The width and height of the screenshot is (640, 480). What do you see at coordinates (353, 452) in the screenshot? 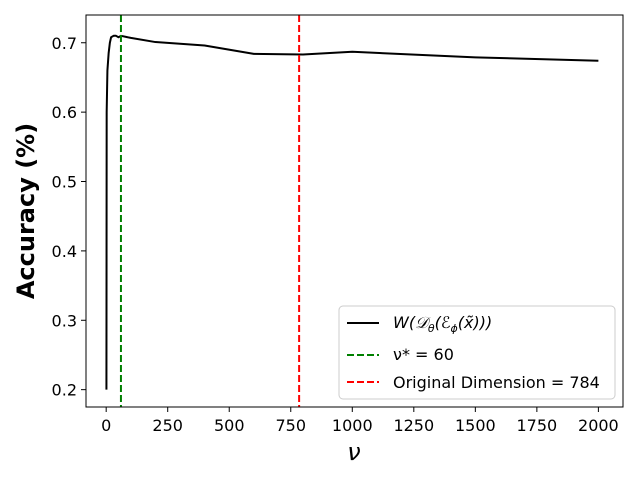
I see `x-axis-label: ν` at bounding box center [353, 452].